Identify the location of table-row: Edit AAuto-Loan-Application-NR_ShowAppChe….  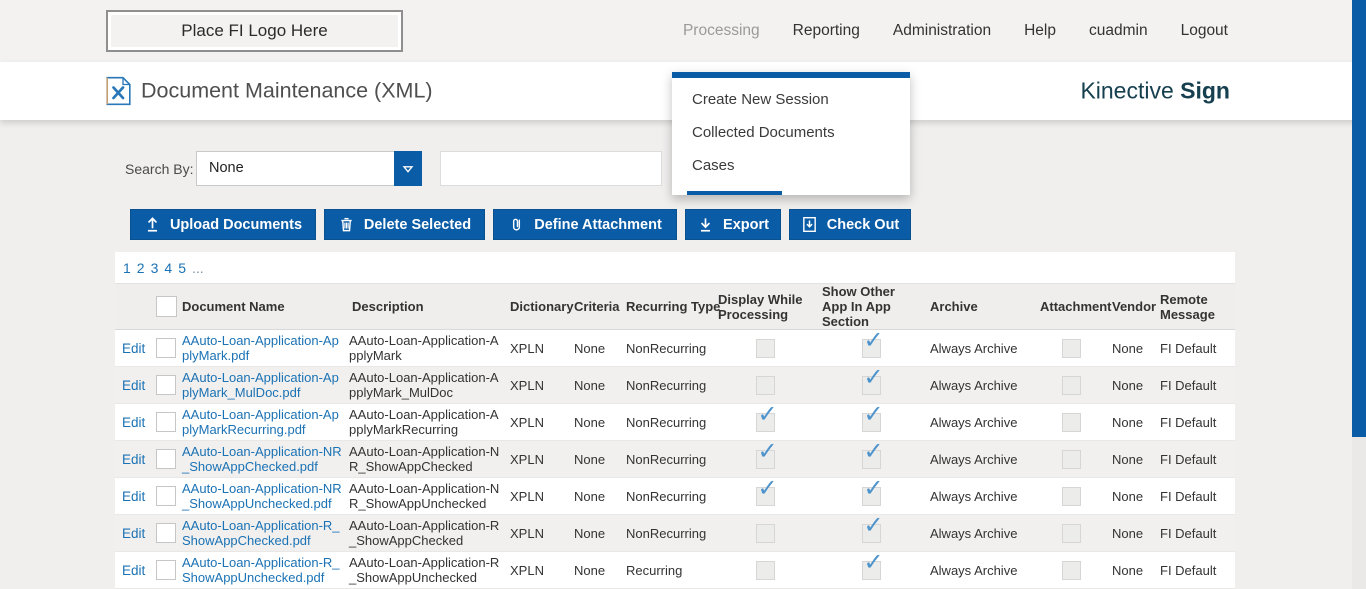
(675, 457).